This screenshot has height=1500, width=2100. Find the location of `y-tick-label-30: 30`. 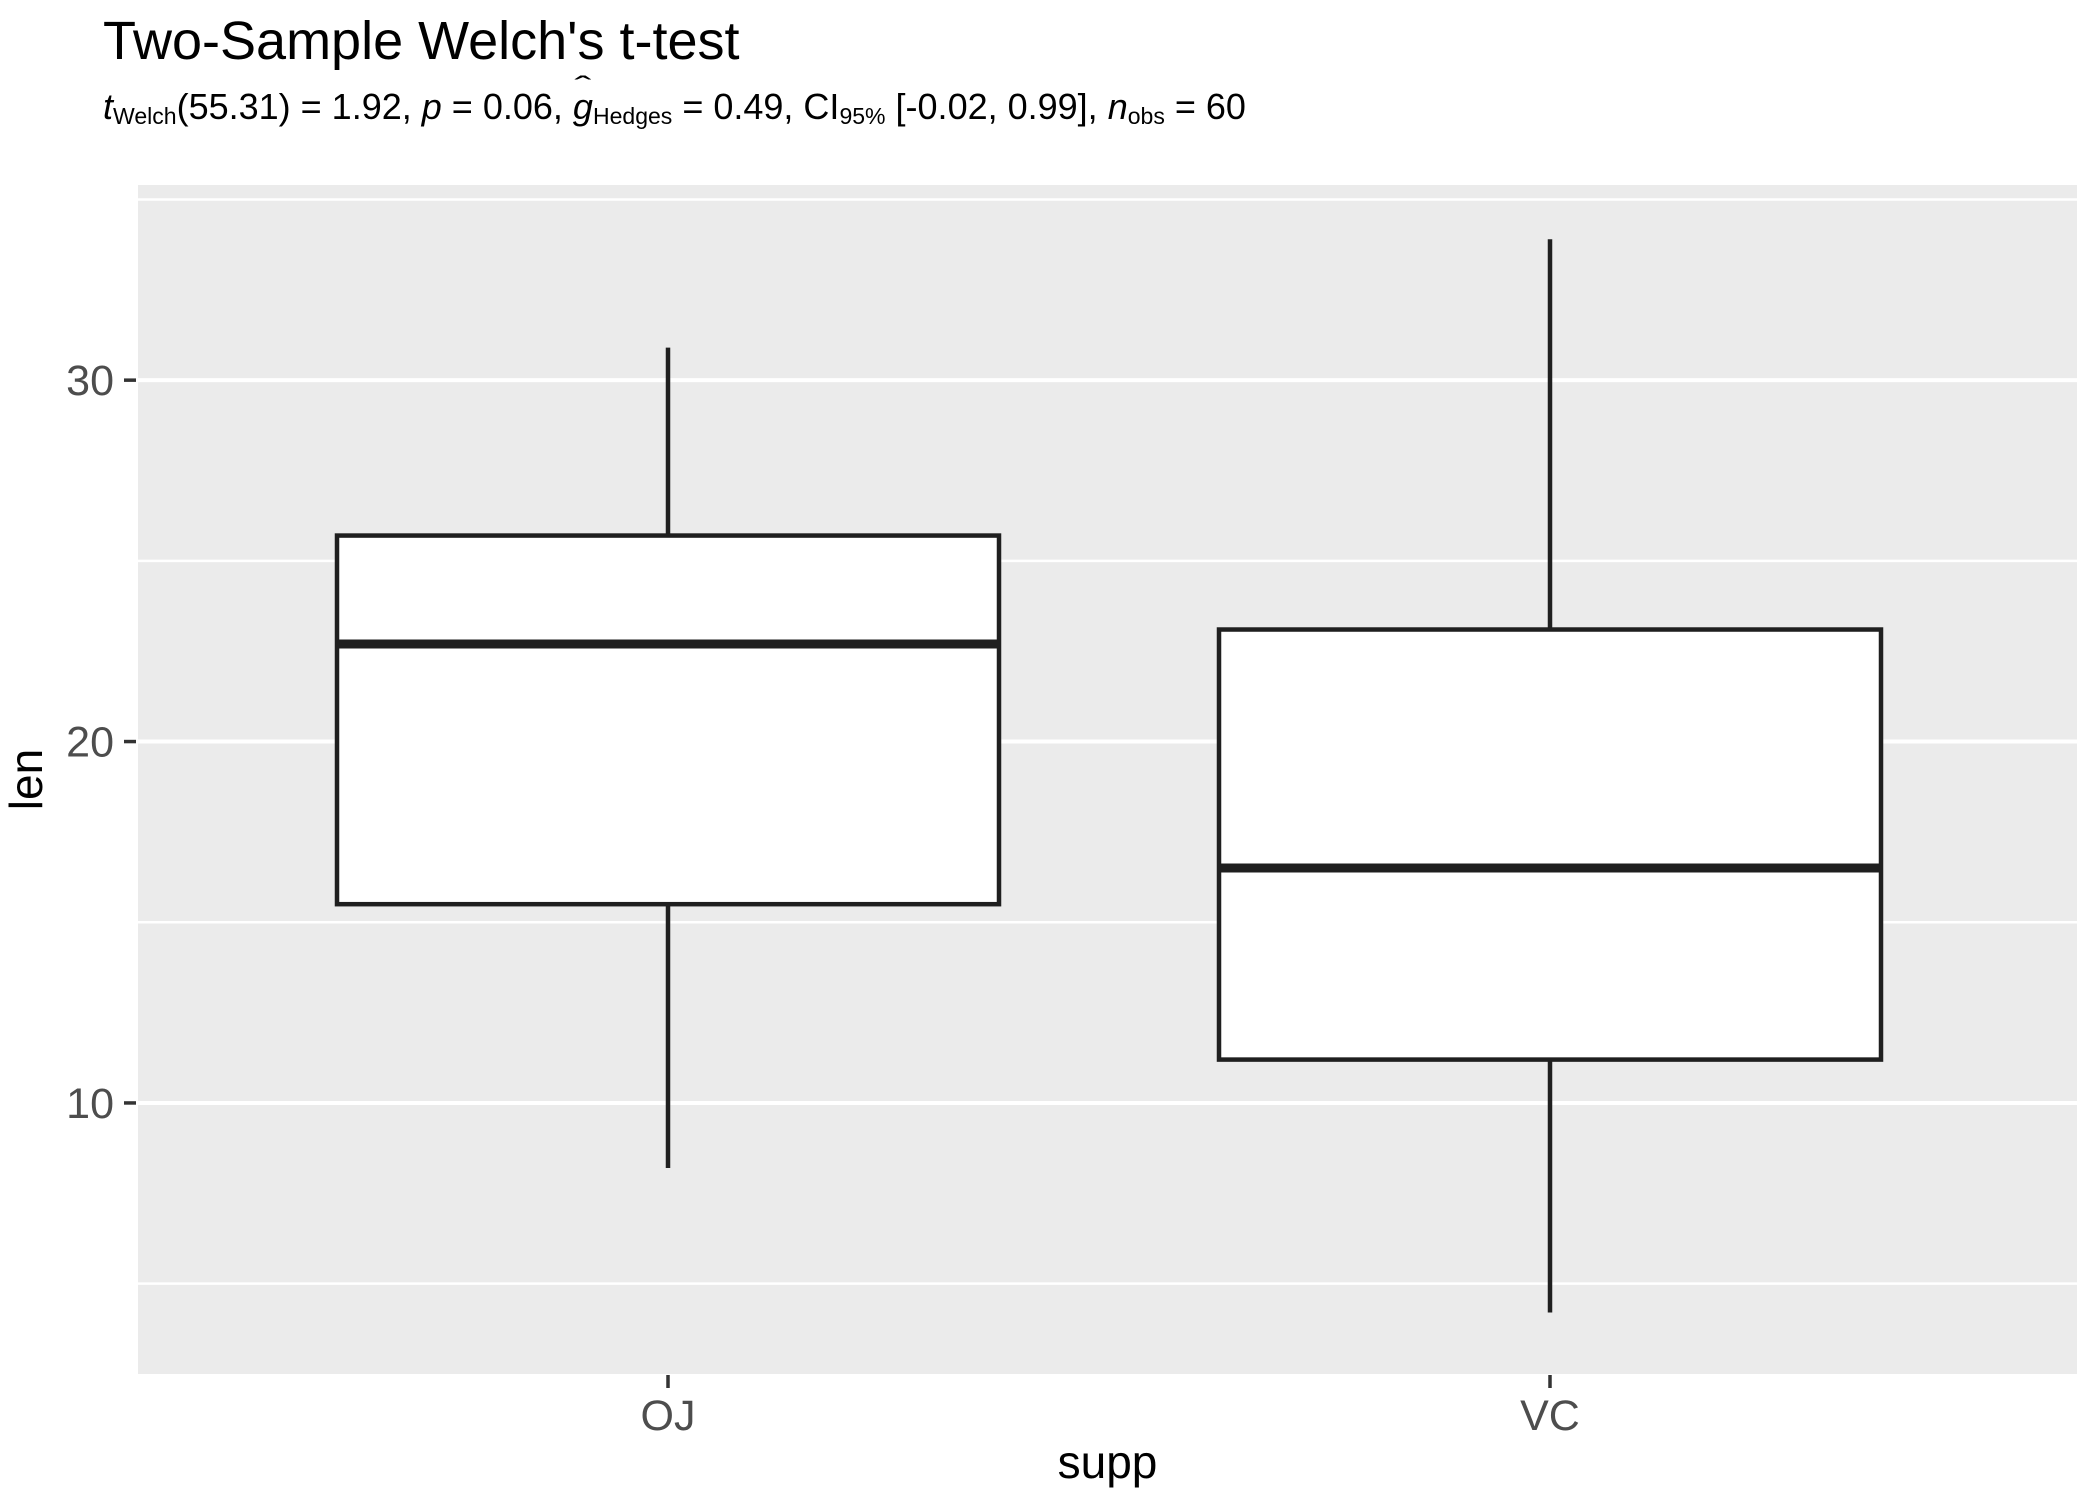

y-tick-label-30: 30 is located at coordinates (90, 381).